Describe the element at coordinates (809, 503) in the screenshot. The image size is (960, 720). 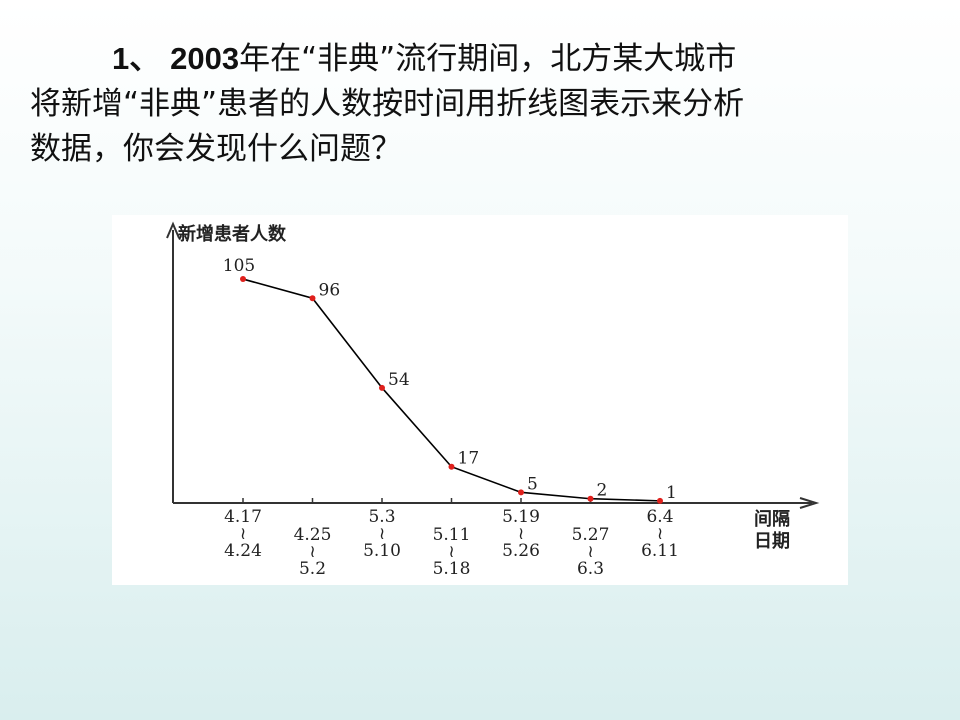
I see `x-axis-arrow` at that location.